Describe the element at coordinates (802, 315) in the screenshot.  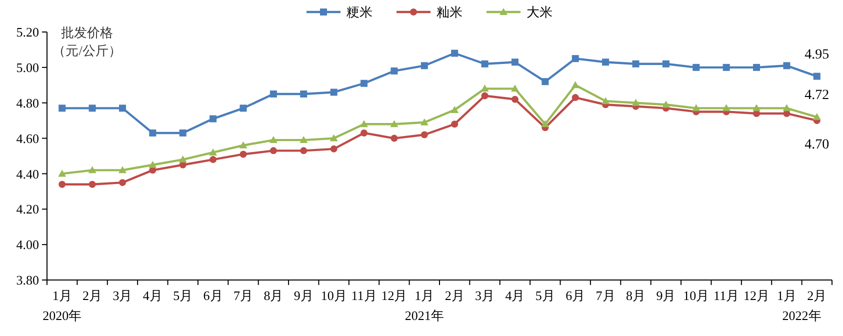
I see `text: 2022年` at that location.